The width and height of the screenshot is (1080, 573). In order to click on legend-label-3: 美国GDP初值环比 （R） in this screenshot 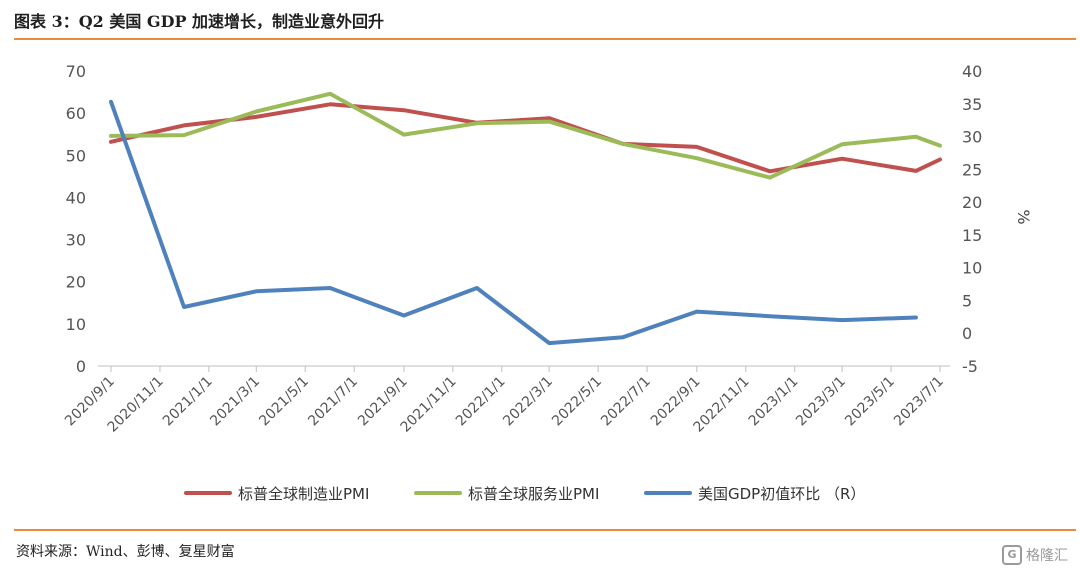, I will do `click(781, 494)`.